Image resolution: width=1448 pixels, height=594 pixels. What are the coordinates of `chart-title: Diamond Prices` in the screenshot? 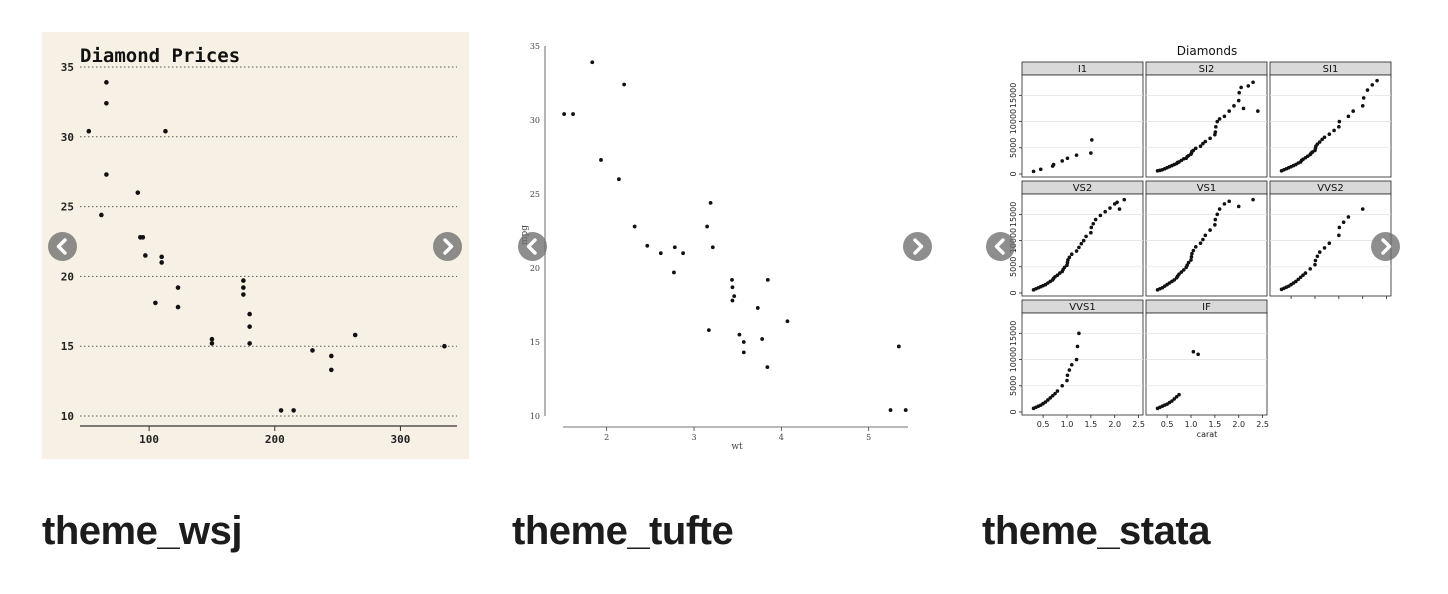 It's located at (160, 56).